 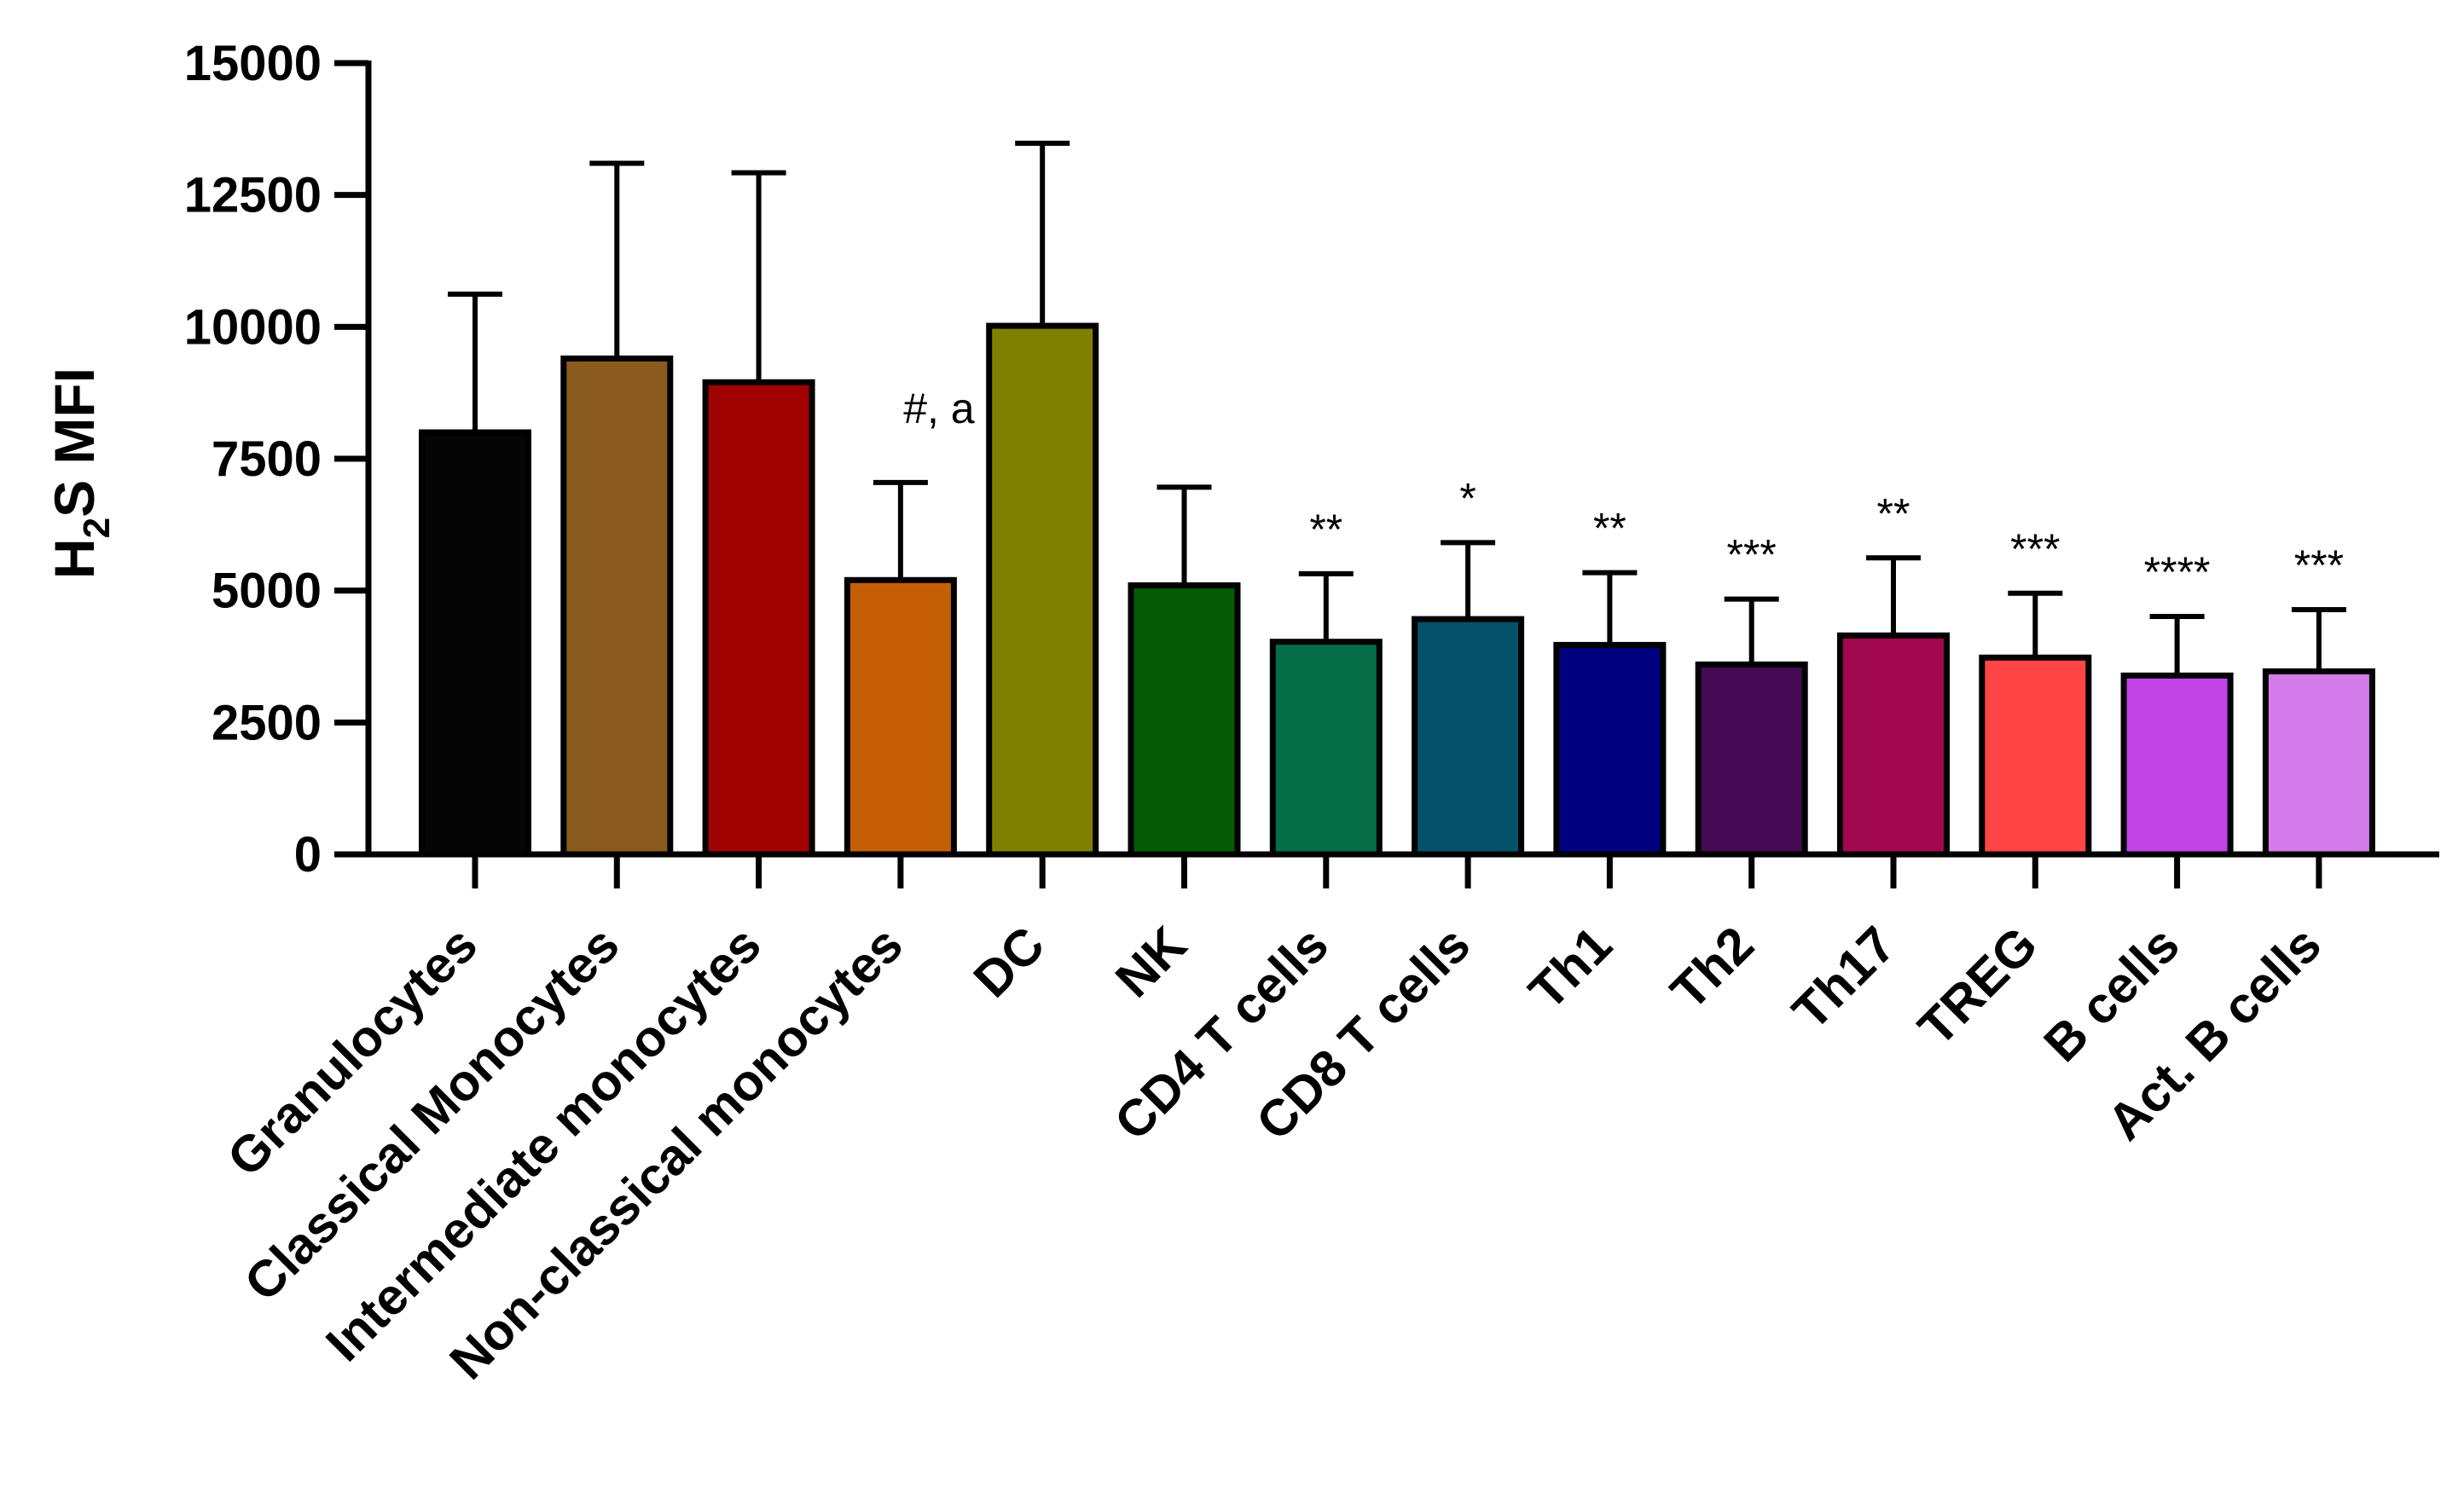 What do you see at coordinates (1751, 759) in the screenshot?
I see `bar-th2` at bounding box center [1751, 759].